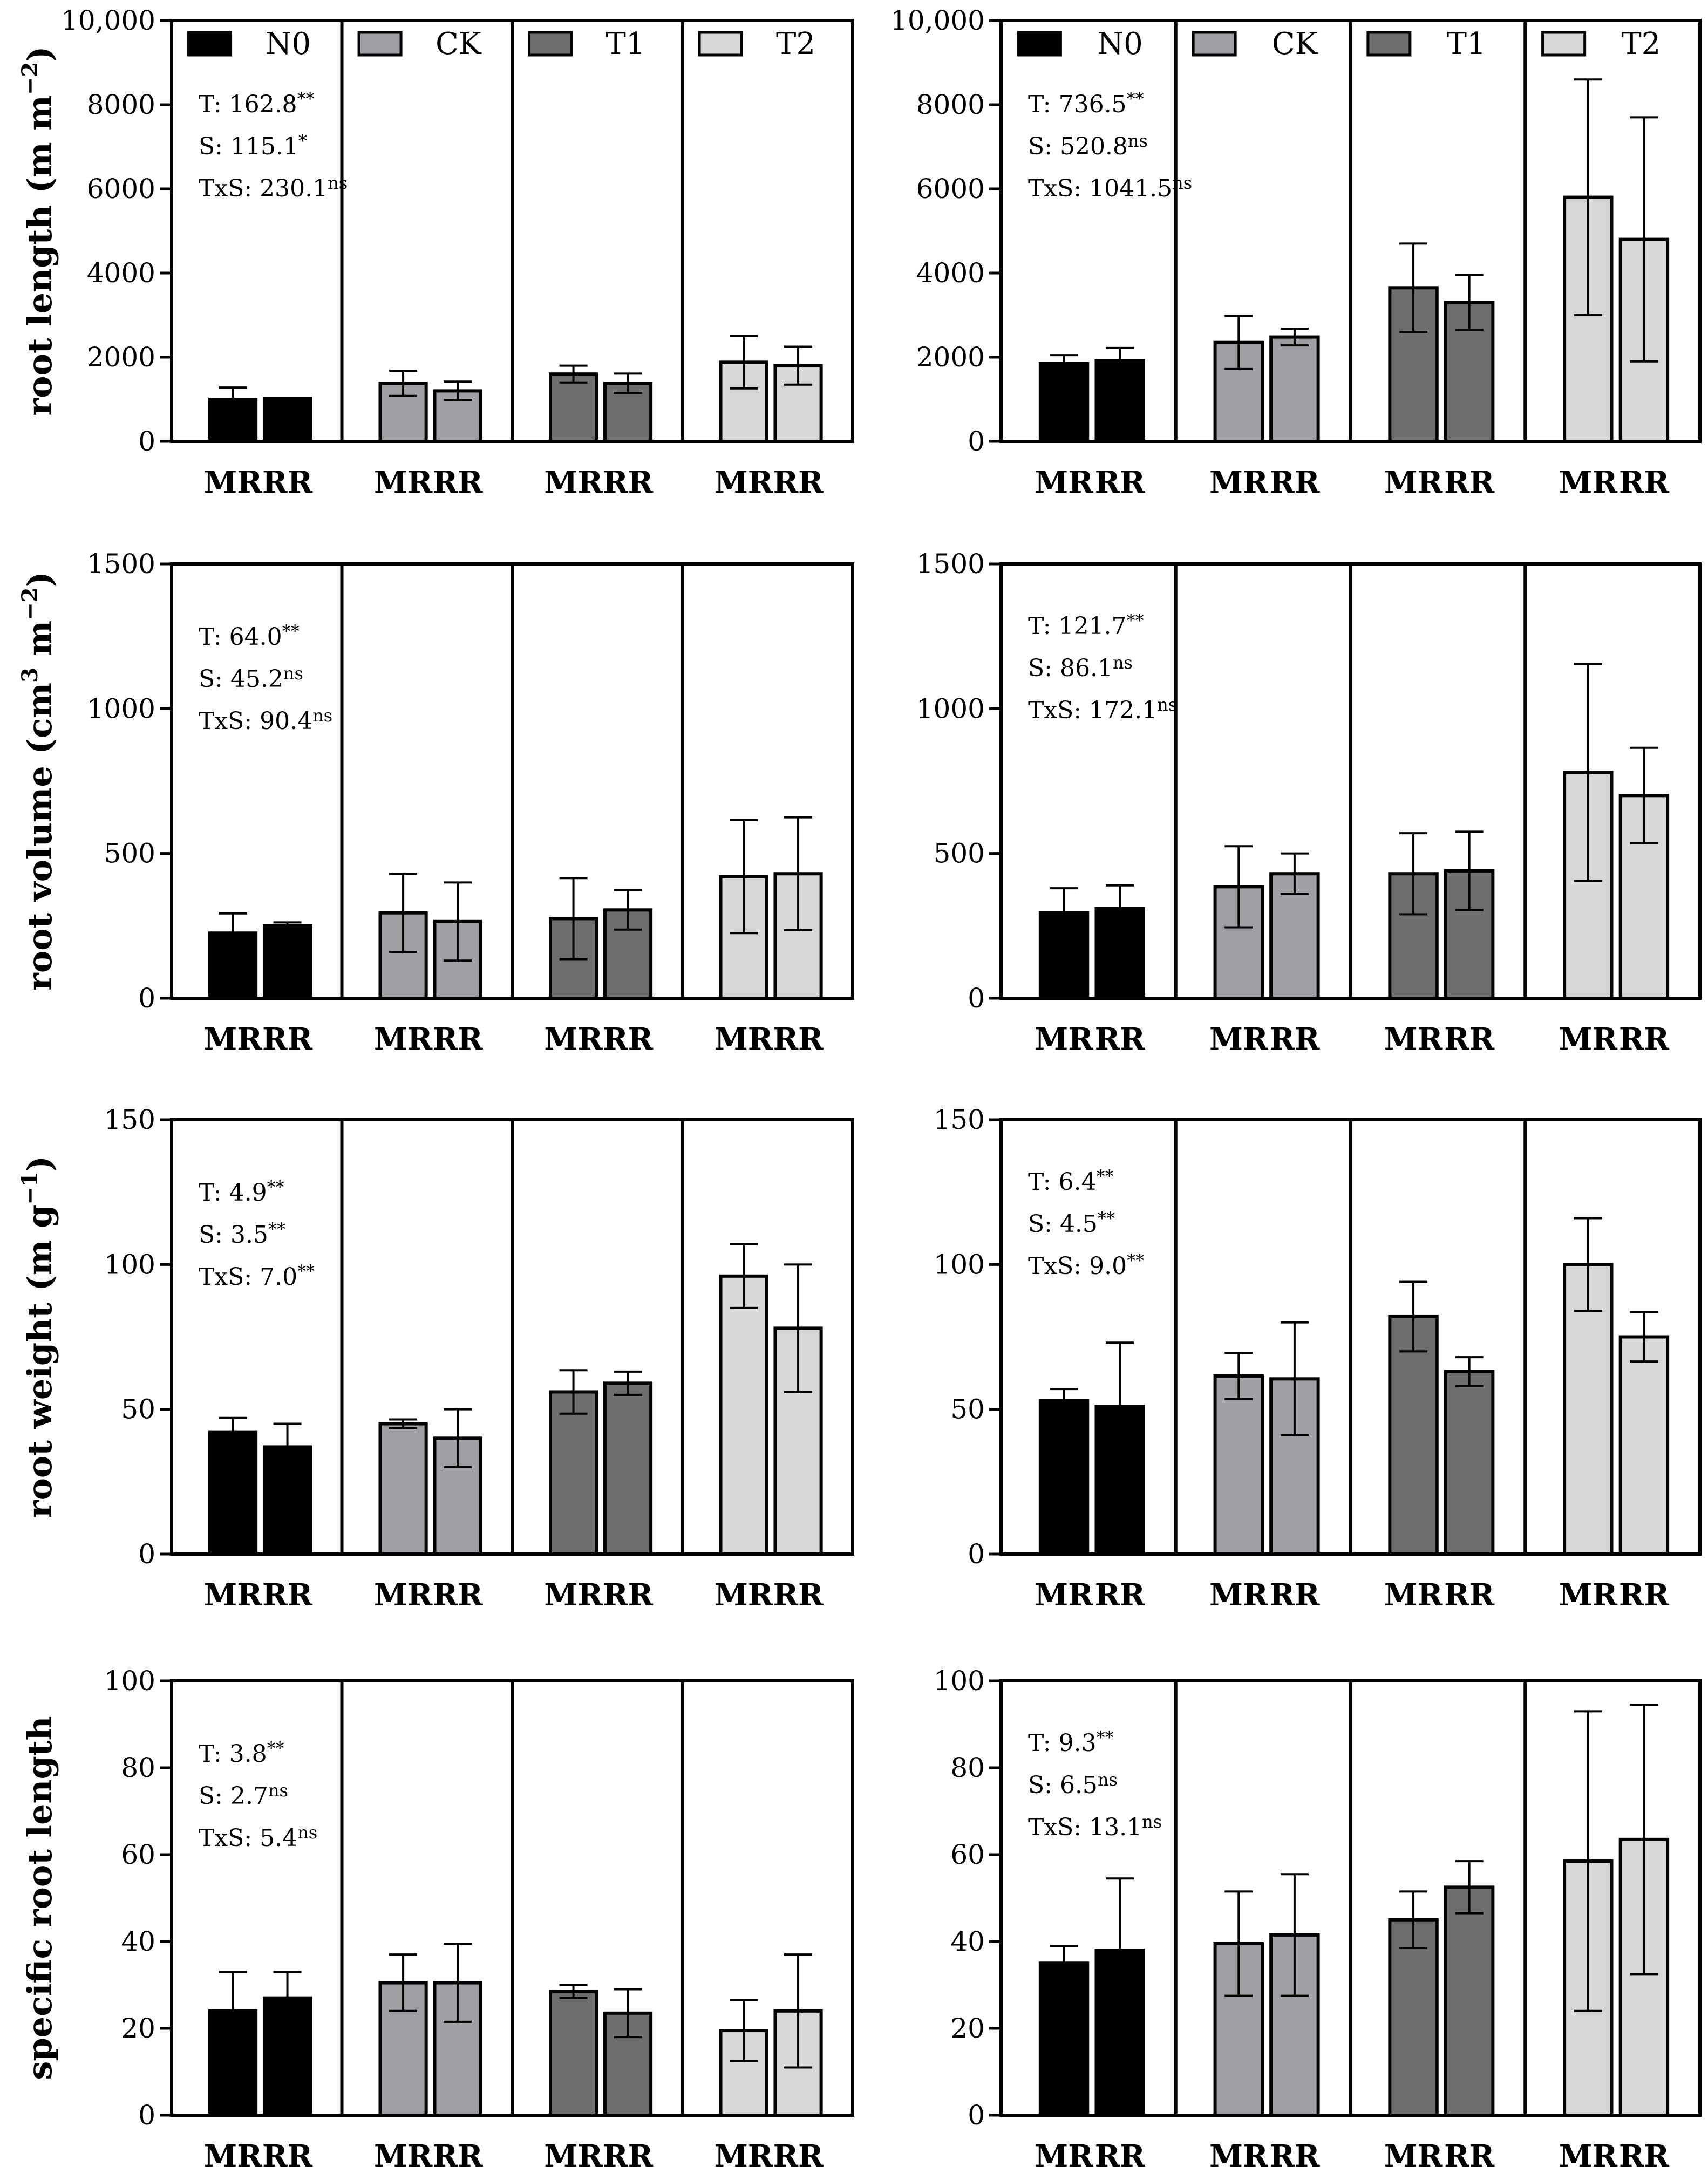 This screenshot has height=2173, width=1708. Describe the element at coordinates (273, 187) in the screenshot. I see `stat-label: TxS: 230.1ns` at that location.